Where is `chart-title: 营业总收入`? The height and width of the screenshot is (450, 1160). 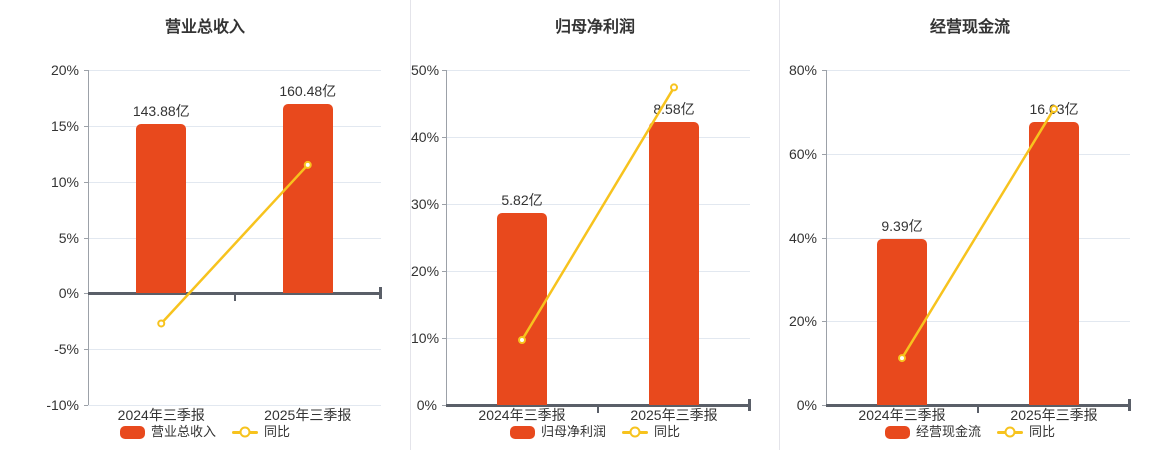
chart-title: 营业总收入 is located at coordinates (204, 27).